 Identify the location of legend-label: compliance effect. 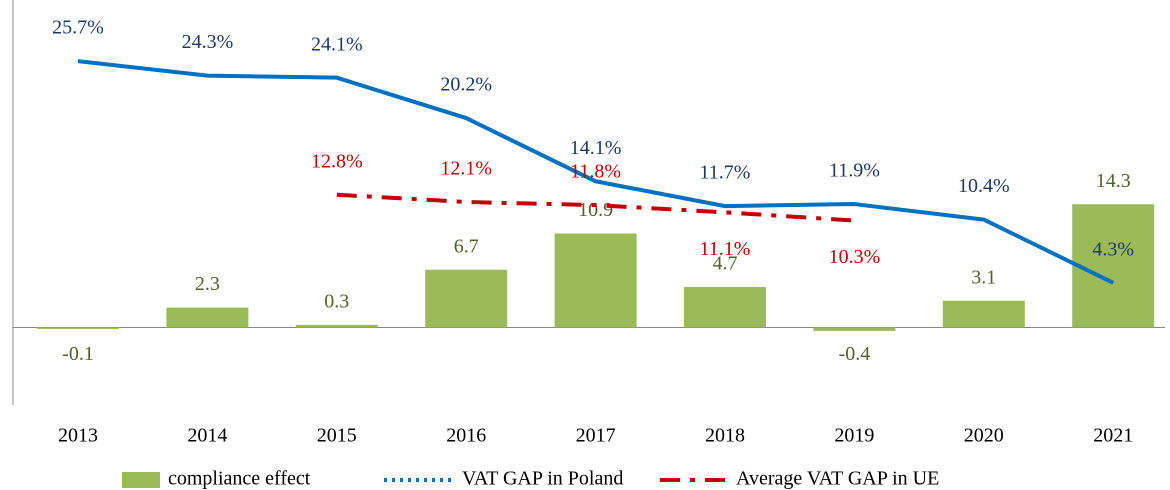
(239, 479).